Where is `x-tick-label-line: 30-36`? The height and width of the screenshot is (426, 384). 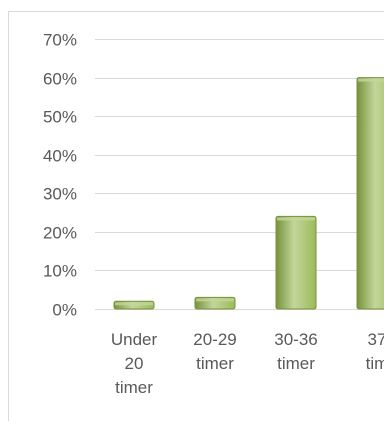 x-tick-label-line: 30-36 is located at coordinates (295, 339).